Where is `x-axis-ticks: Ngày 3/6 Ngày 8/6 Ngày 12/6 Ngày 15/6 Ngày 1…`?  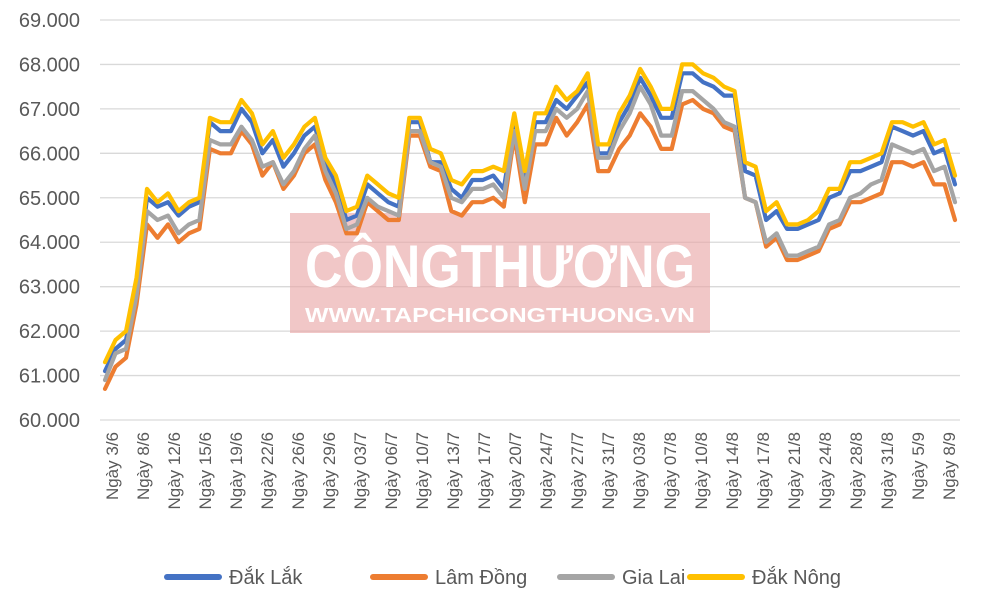 x-axis-ticks: Ngày 3/6 Ngày 8/6 Ngày 12/6 Ngày 15/6 Ngày 1… is located at coordinates (531, 471).